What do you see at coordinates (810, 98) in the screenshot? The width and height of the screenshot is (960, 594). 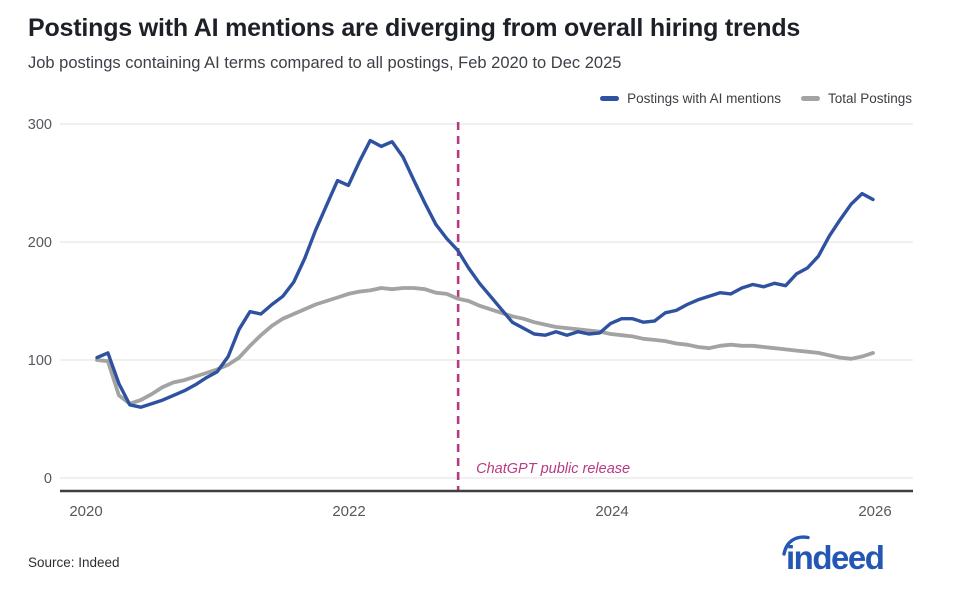 I see `legend-swatch-total-postings` at bounding box center [810, 98].